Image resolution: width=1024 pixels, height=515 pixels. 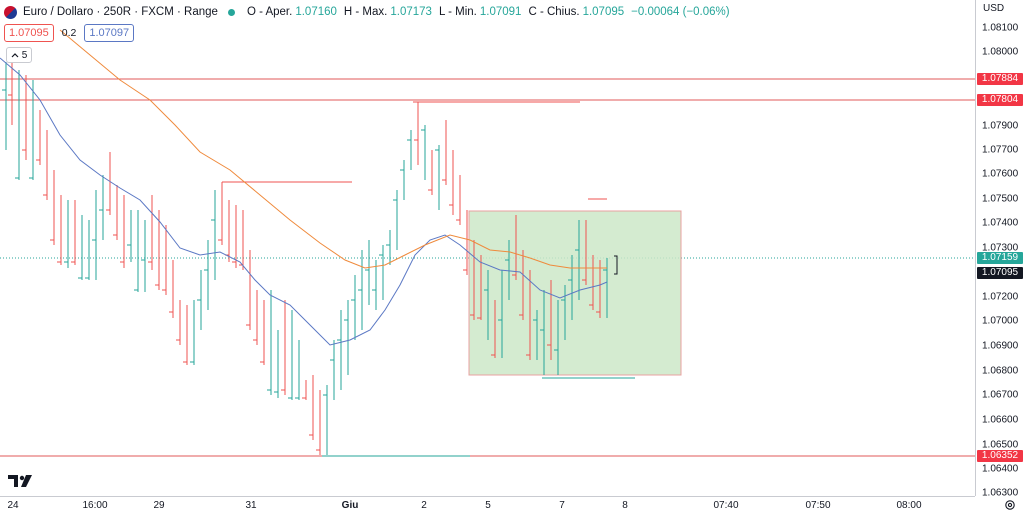 What do you see at coordinates (1000, 223) in the screenshot?
I see `price-tick-label: 1.07400` at bounding box center [1000, 223].